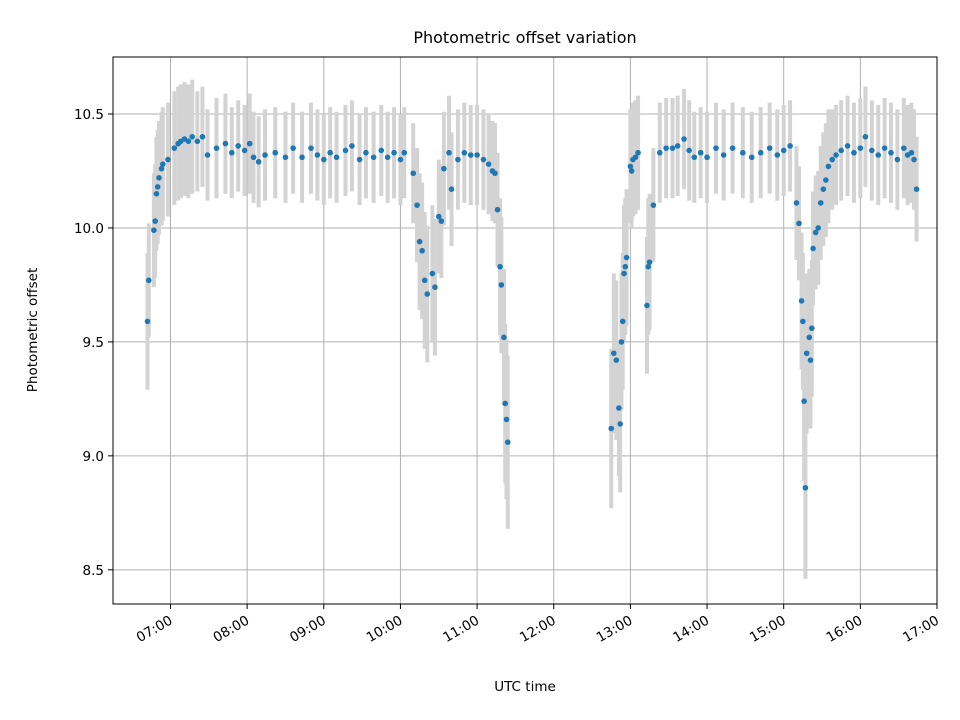  Describe the element at coordinates (33, 330) in the screenshot. I see `y-axis-label: Photometric offset` at that location.